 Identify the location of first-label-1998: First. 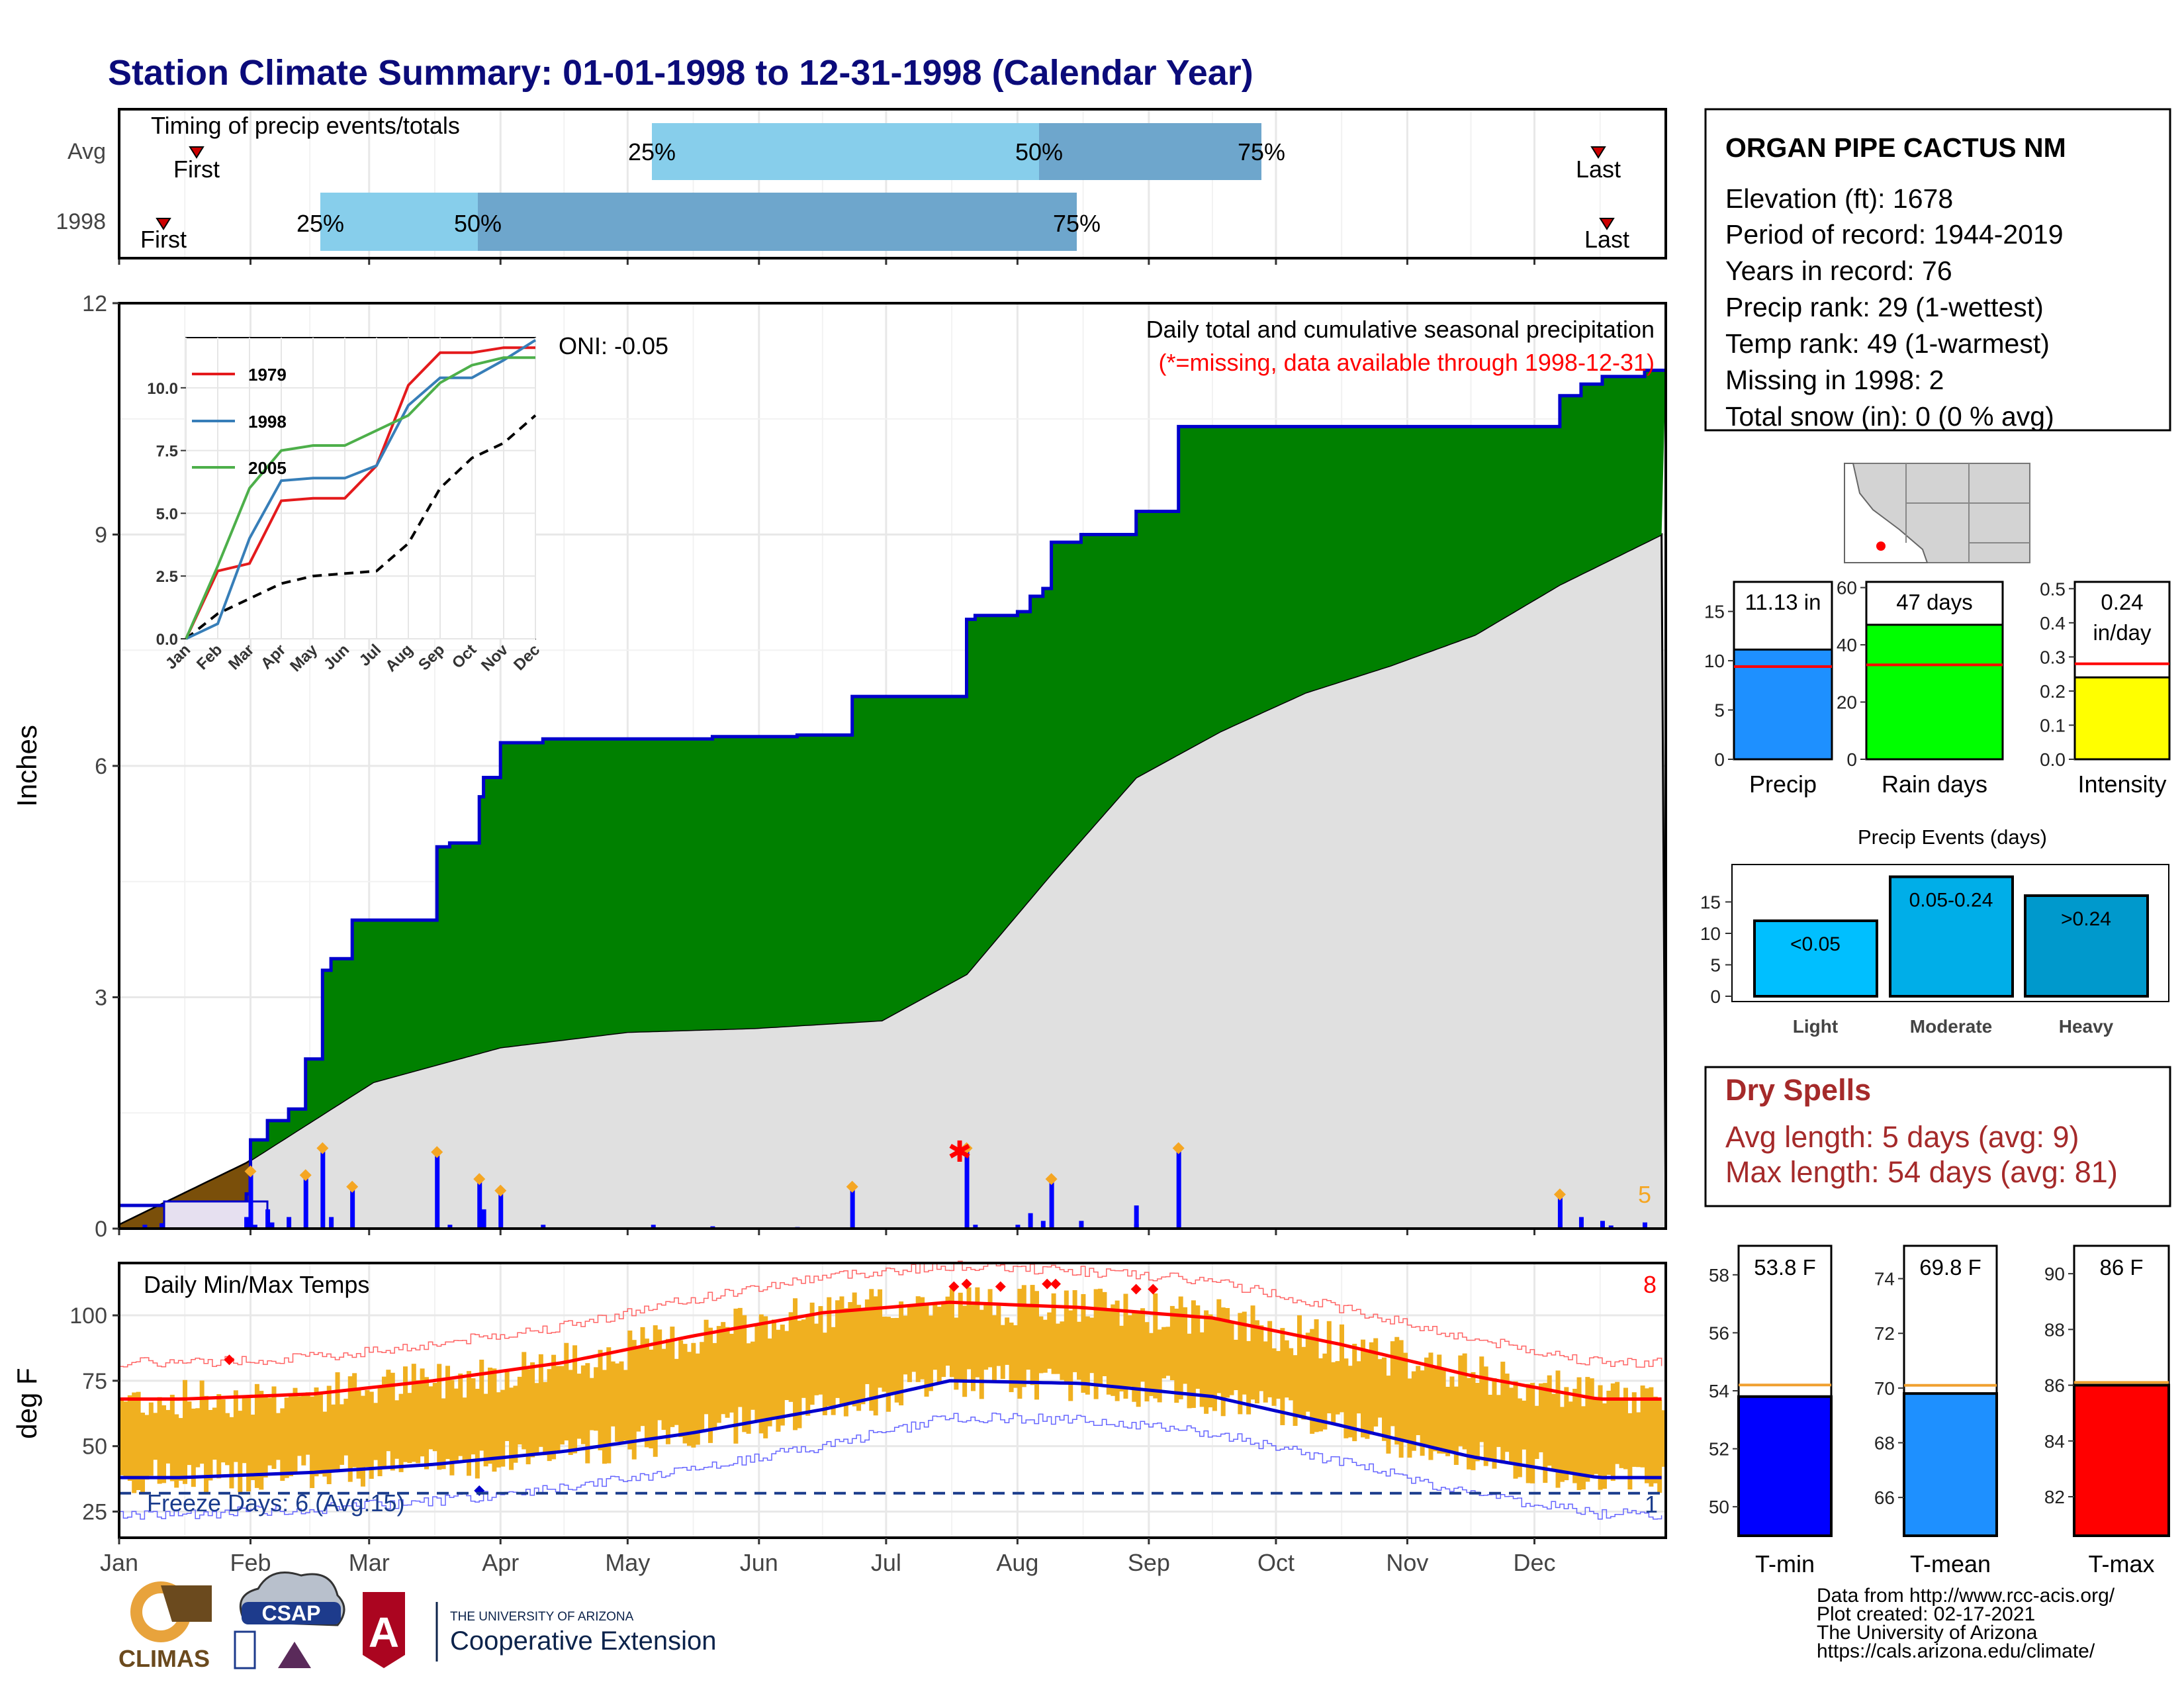
(163, 239).